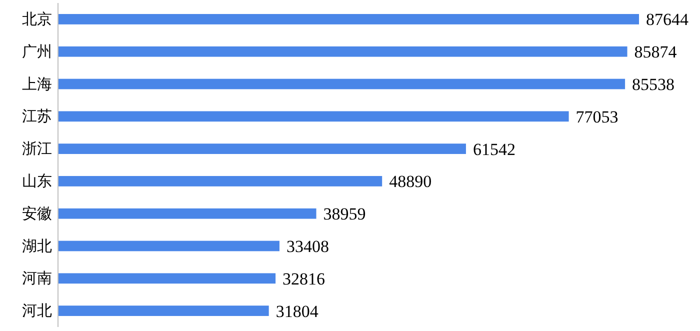 Image resolution: width=700 pixels, height=331 pixels. I want to click on data-label: 77053, so click(597, 116).